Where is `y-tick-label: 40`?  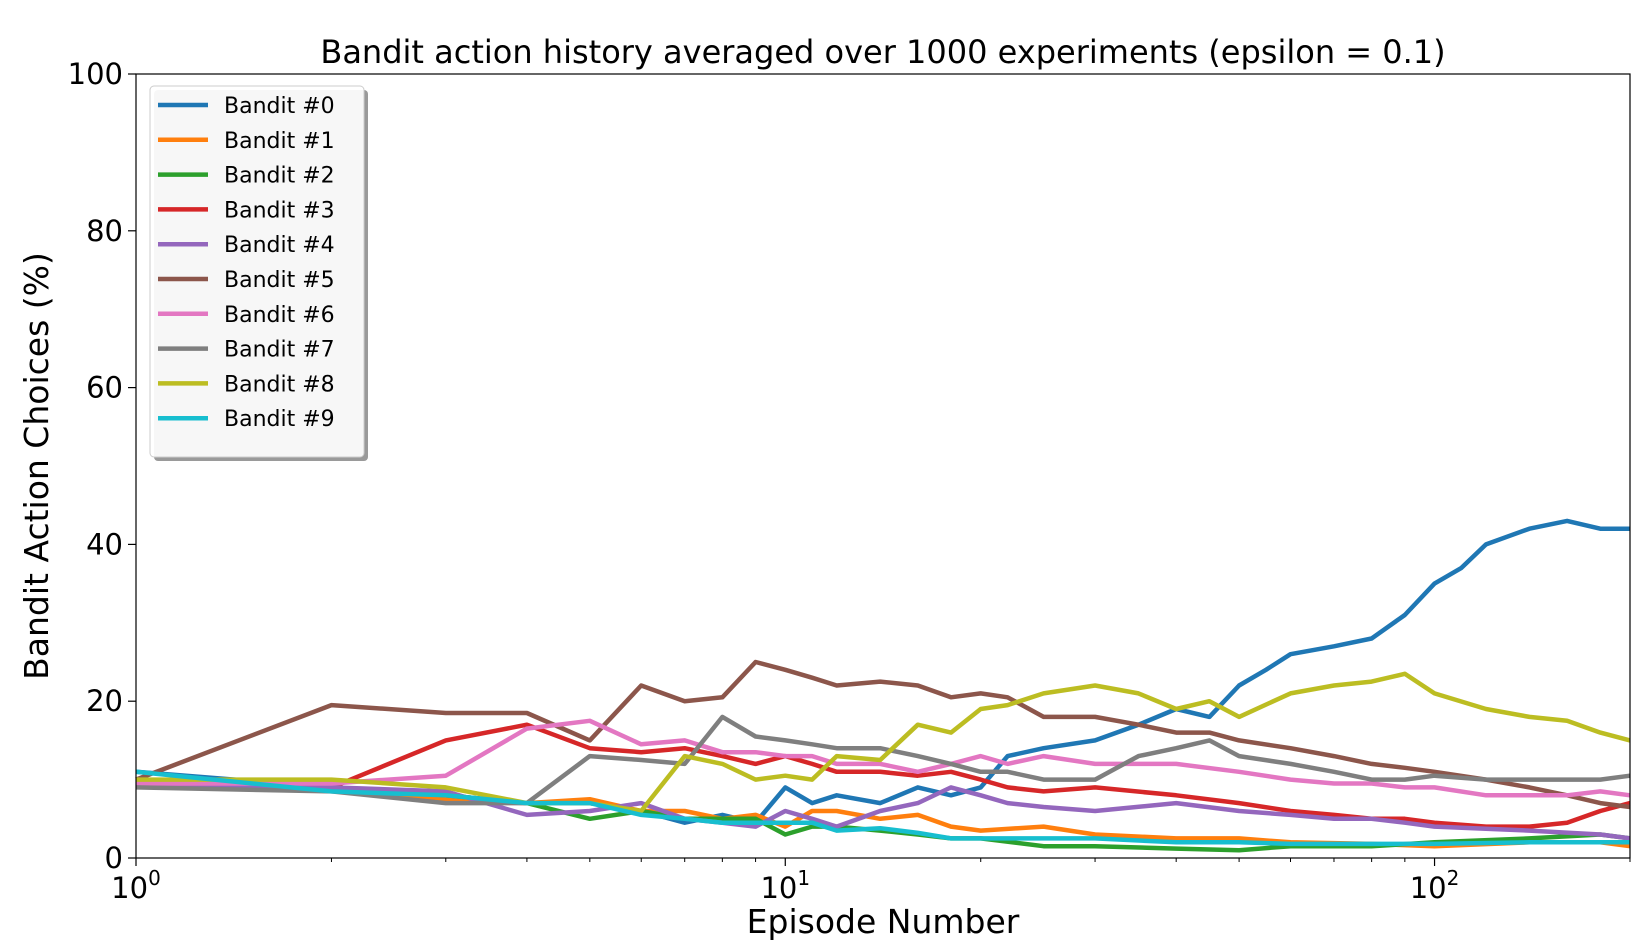
y-tick-label: 40 is located at coordinates (104, 544).